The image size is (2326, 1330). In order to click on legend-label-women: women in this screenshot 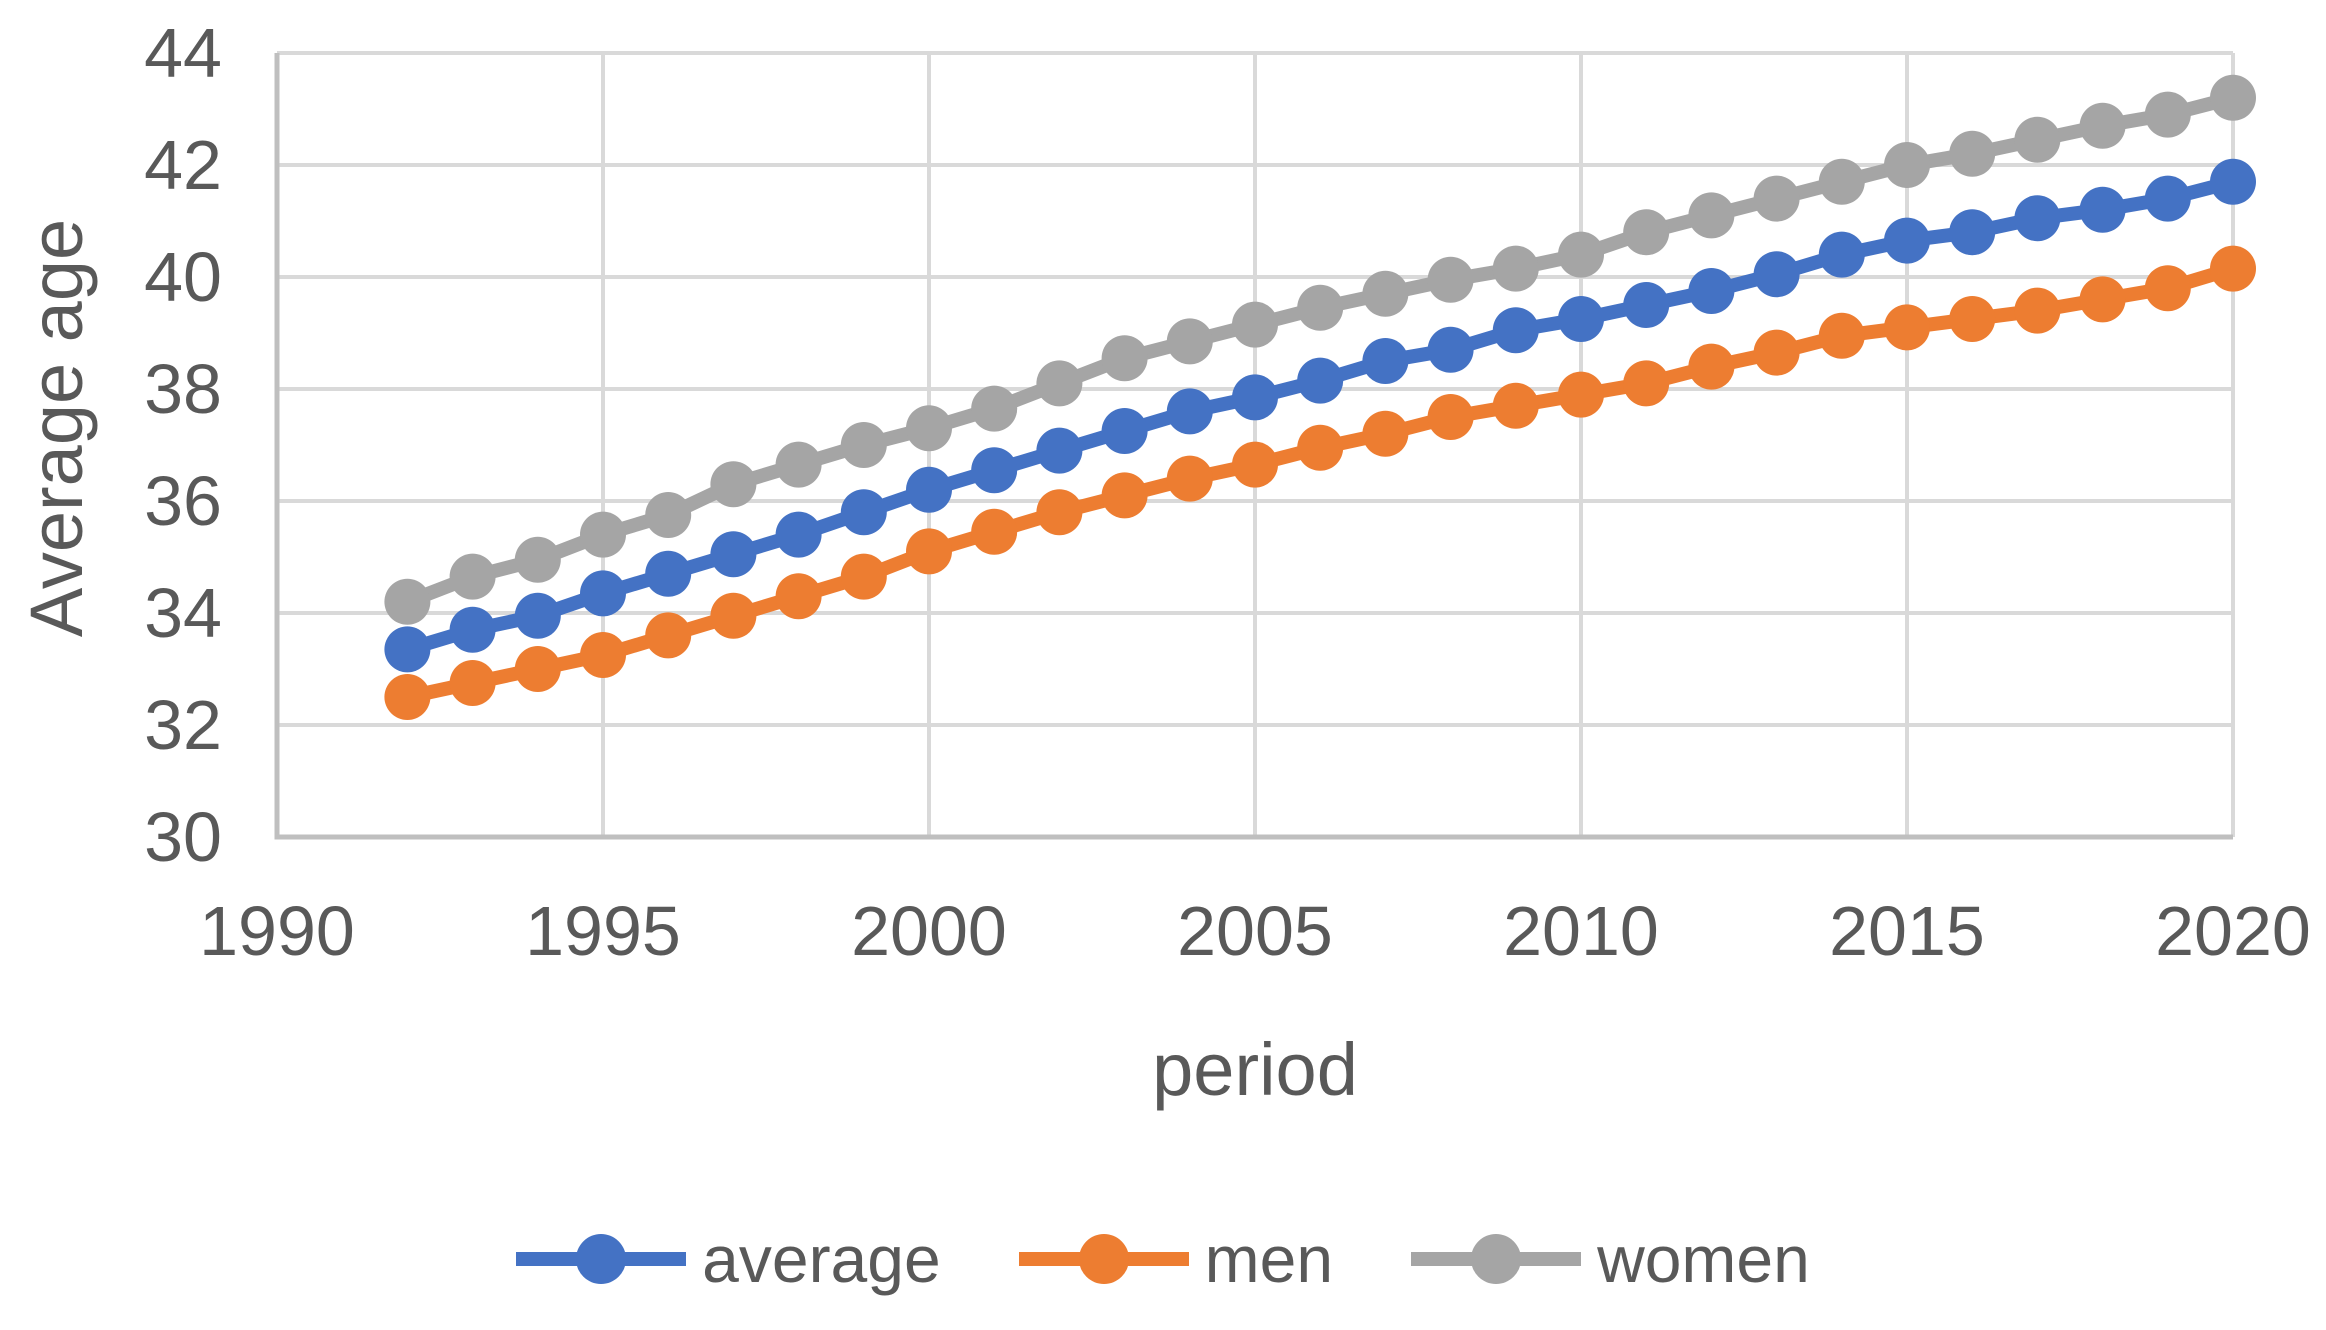, I will do `click(1703, 1259)`.